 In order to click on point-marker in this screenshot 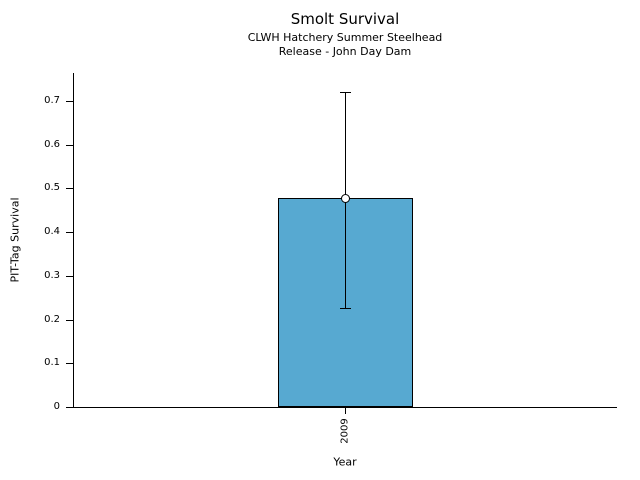, I will do `click(345, 198)`.